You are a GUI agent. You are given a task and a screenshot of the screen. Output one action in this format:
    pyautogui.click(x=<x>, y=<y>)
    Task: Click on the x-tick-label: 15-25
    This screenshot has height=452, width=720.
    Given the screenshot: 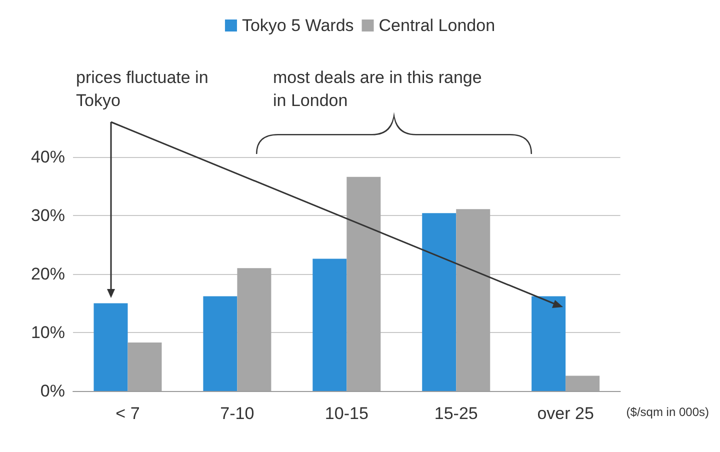 What is the action you would take?
    pyautogui.click(x=456, y=413)
    